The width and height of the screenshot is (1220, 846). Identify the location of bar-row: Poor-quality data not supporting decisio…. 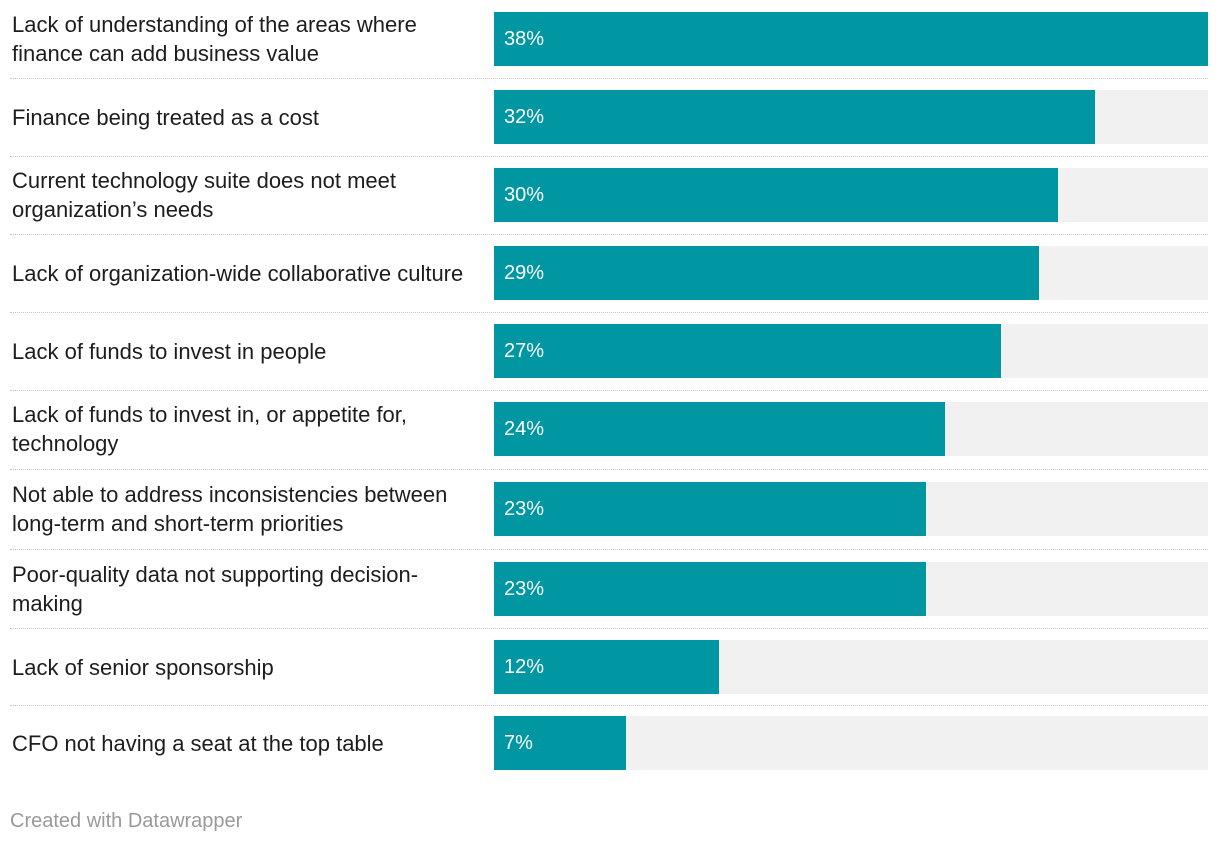
(610, 589).